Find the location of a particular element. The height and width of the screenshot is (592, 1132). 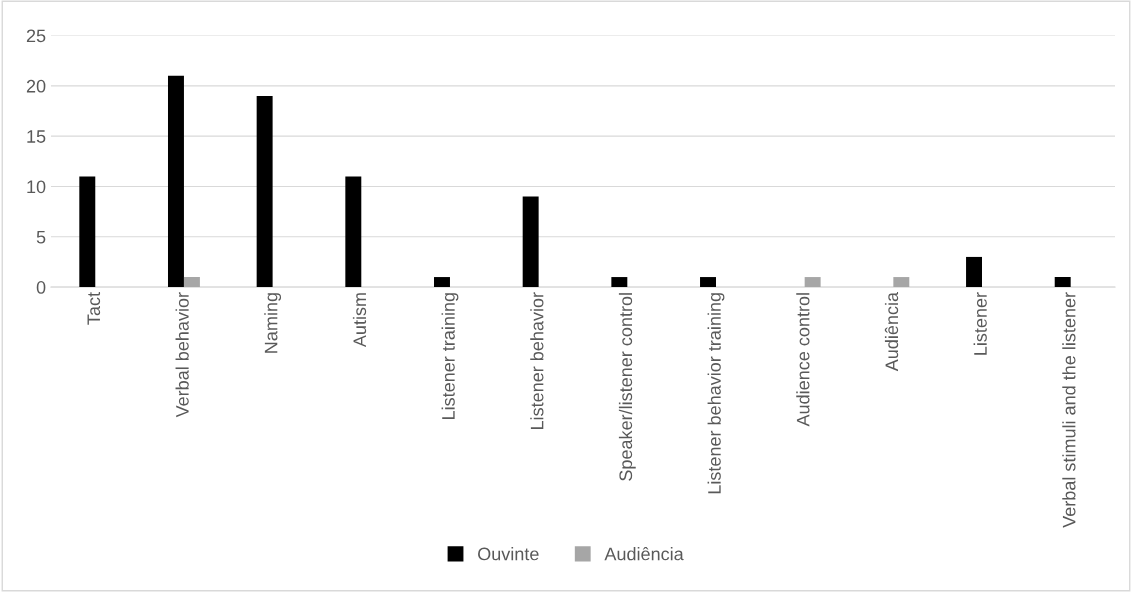

x-tick-label: Naming is located at coordinates (273, 323).